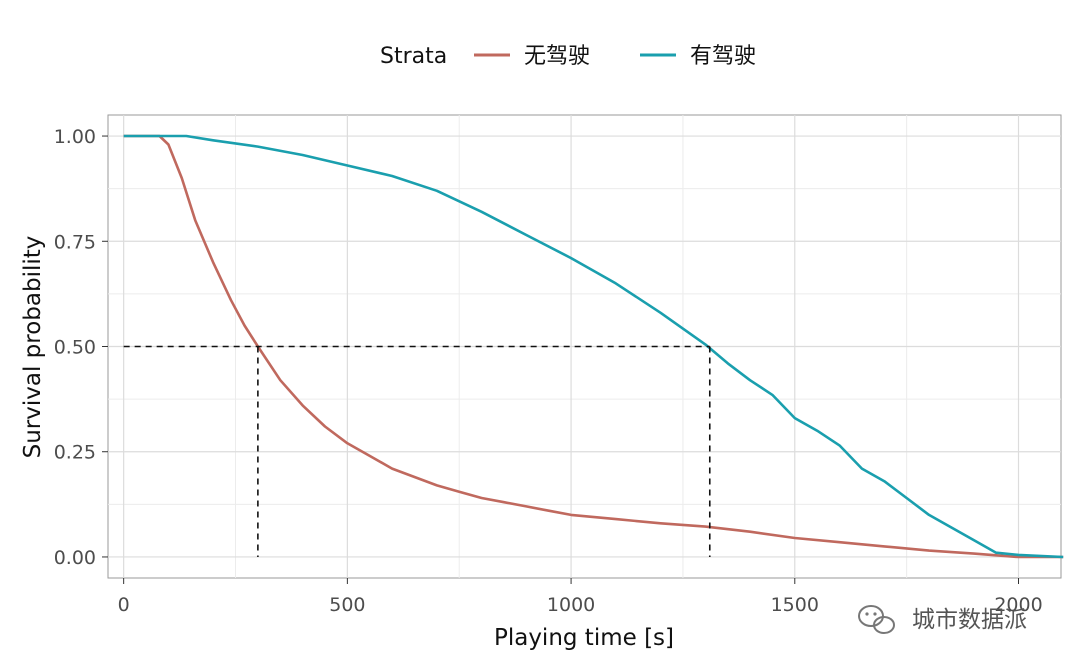 Image resolution: width=1080 pixels, height=667 pixels. What do you see at coordinates (1018, 605) in the screenshot?
I see `x-tick-label: 2000` at bounding box center [1018, 605].